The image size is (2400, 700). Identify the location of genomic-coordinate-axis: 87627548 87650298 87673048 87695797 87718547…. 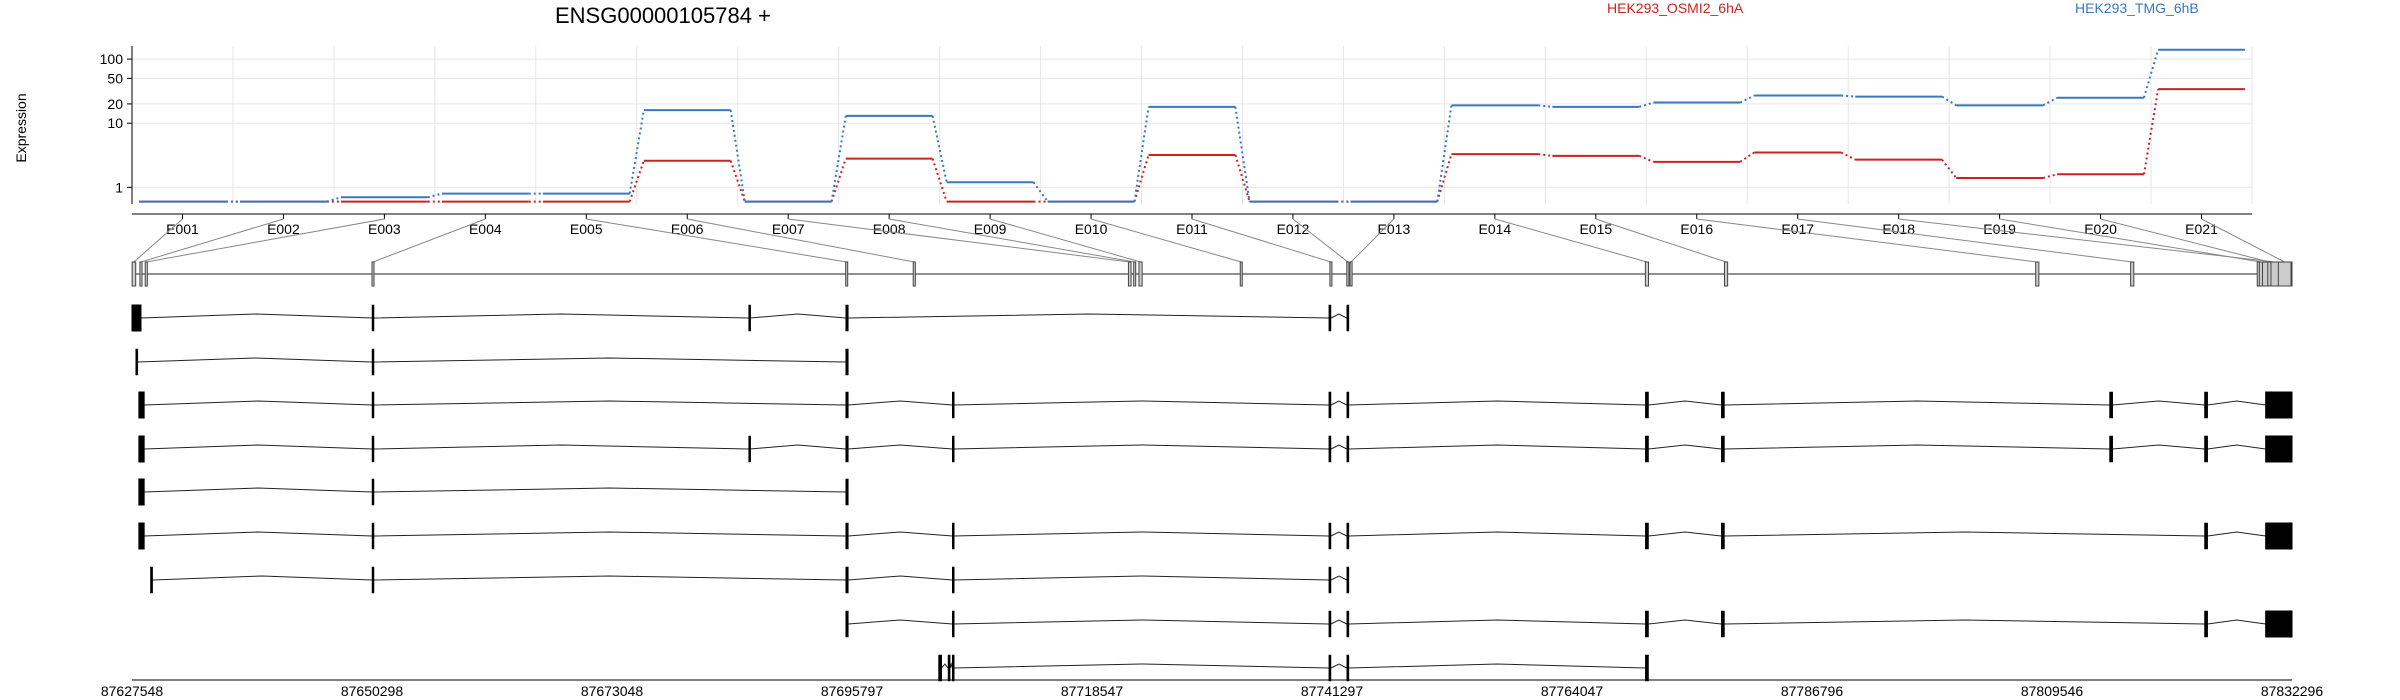
(1212, 689).